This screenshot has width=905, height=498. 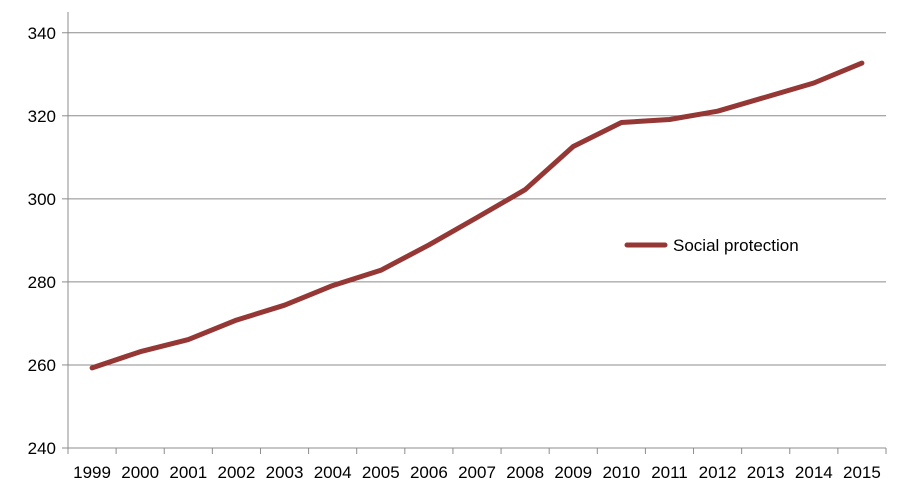 What do you see at coordinates (42, 448) in the screenshot?
I see `y-tick-label: 240` at bounding box center [42, 448].